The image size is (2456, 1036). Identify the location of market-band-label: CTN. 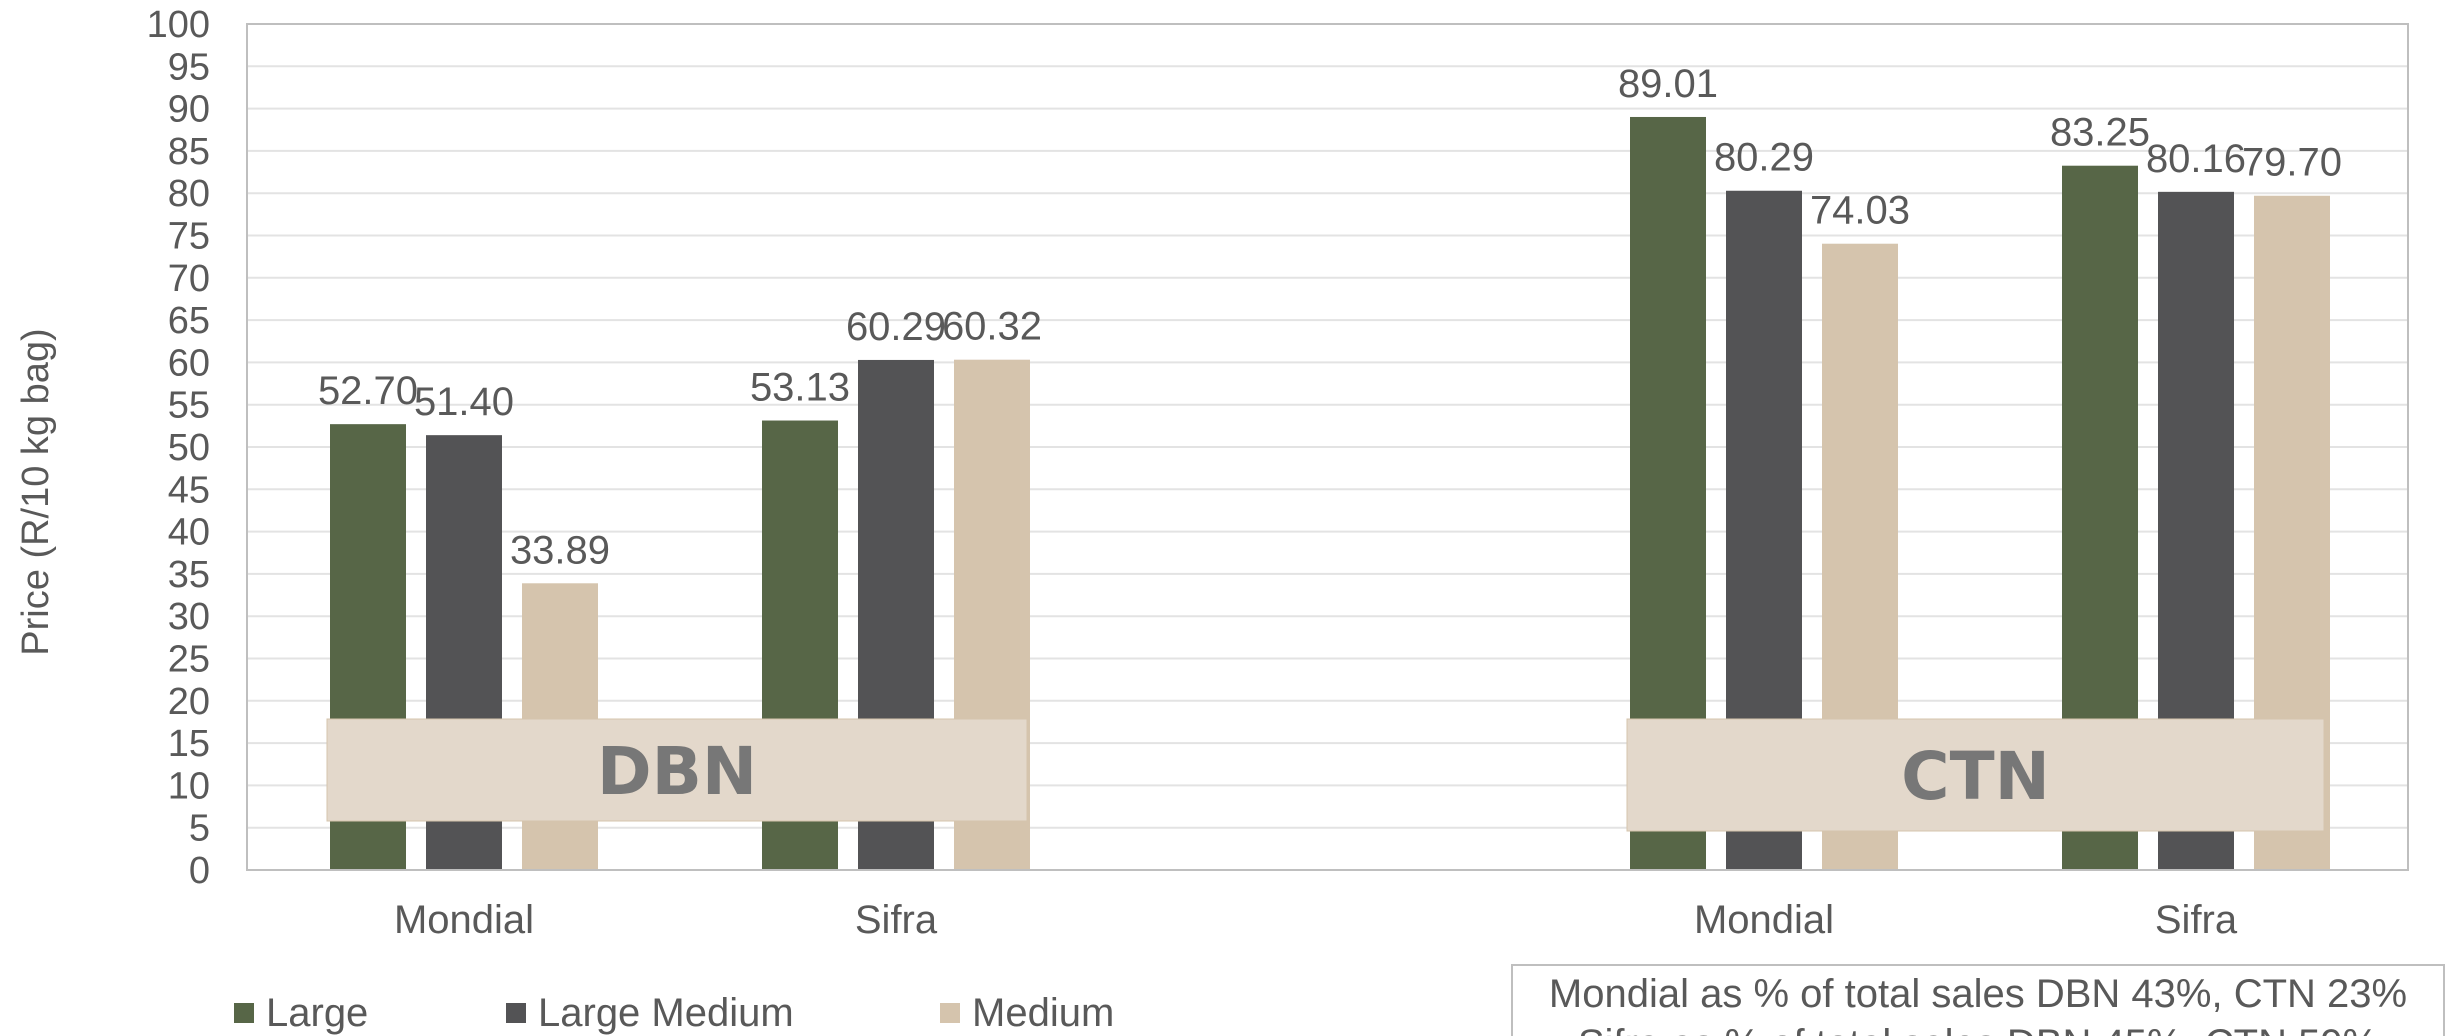
(1975, 776).